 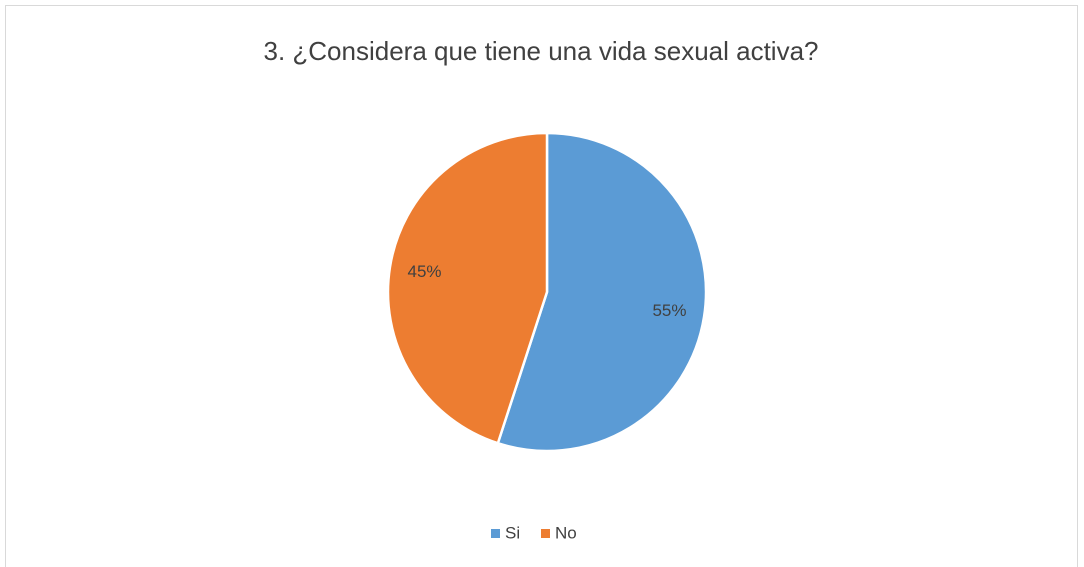 What do you see at coordinates (424, 271) in the screenshot?
I see `data-label: 45%` at bounding box center [424, 271].